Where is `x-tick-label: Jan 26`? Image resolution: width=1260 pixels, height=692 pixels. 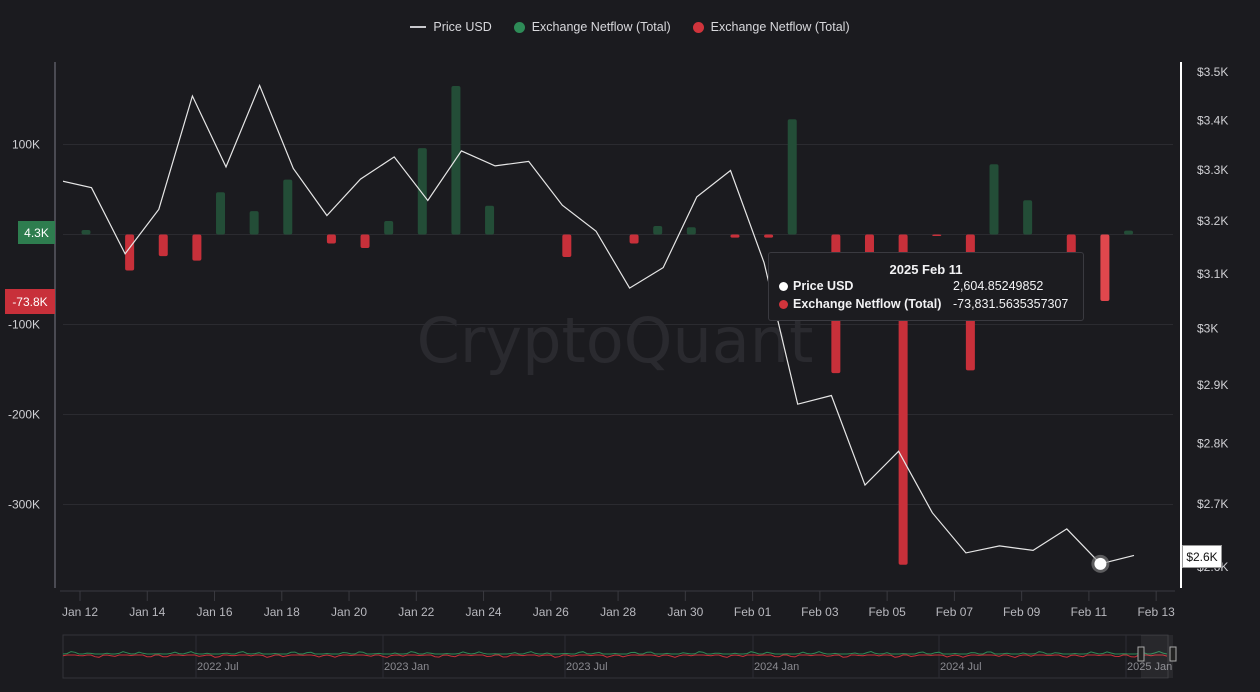 x-tick-label: Jan 26 is located at coordinates (551, 612).